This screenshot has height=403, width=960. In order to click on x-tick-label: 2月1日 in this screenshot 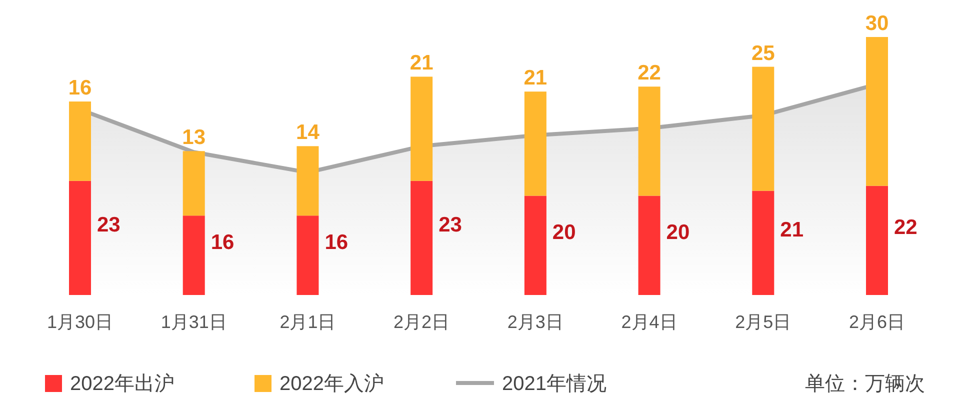, I will do `click(308, 322)`.